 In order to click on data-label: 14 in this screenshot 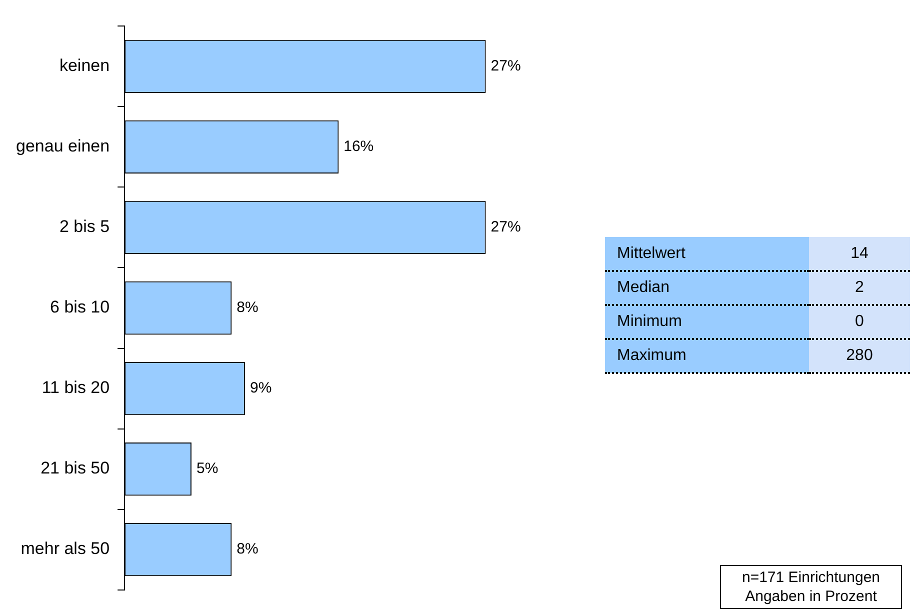, I will do `click(859, 254)`.